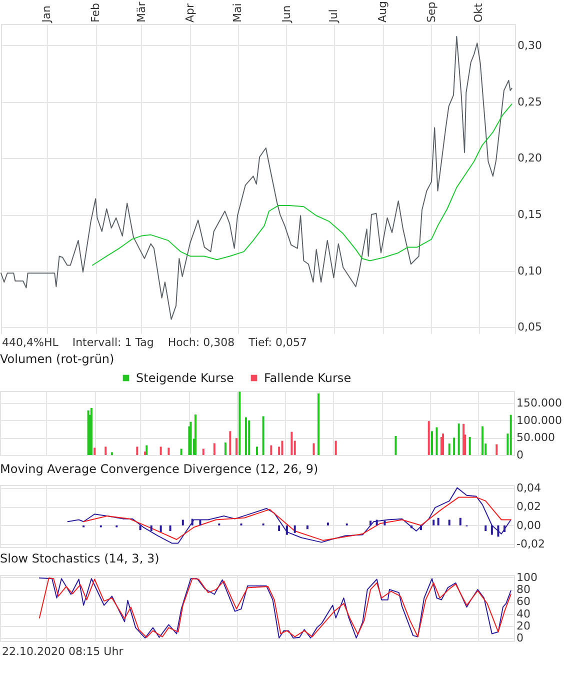 The image size is (572, 681). Describe the element at coordinates (57, 359) in the screenshot. I see `chart-title: Volumen (rot-grün)` at that location.